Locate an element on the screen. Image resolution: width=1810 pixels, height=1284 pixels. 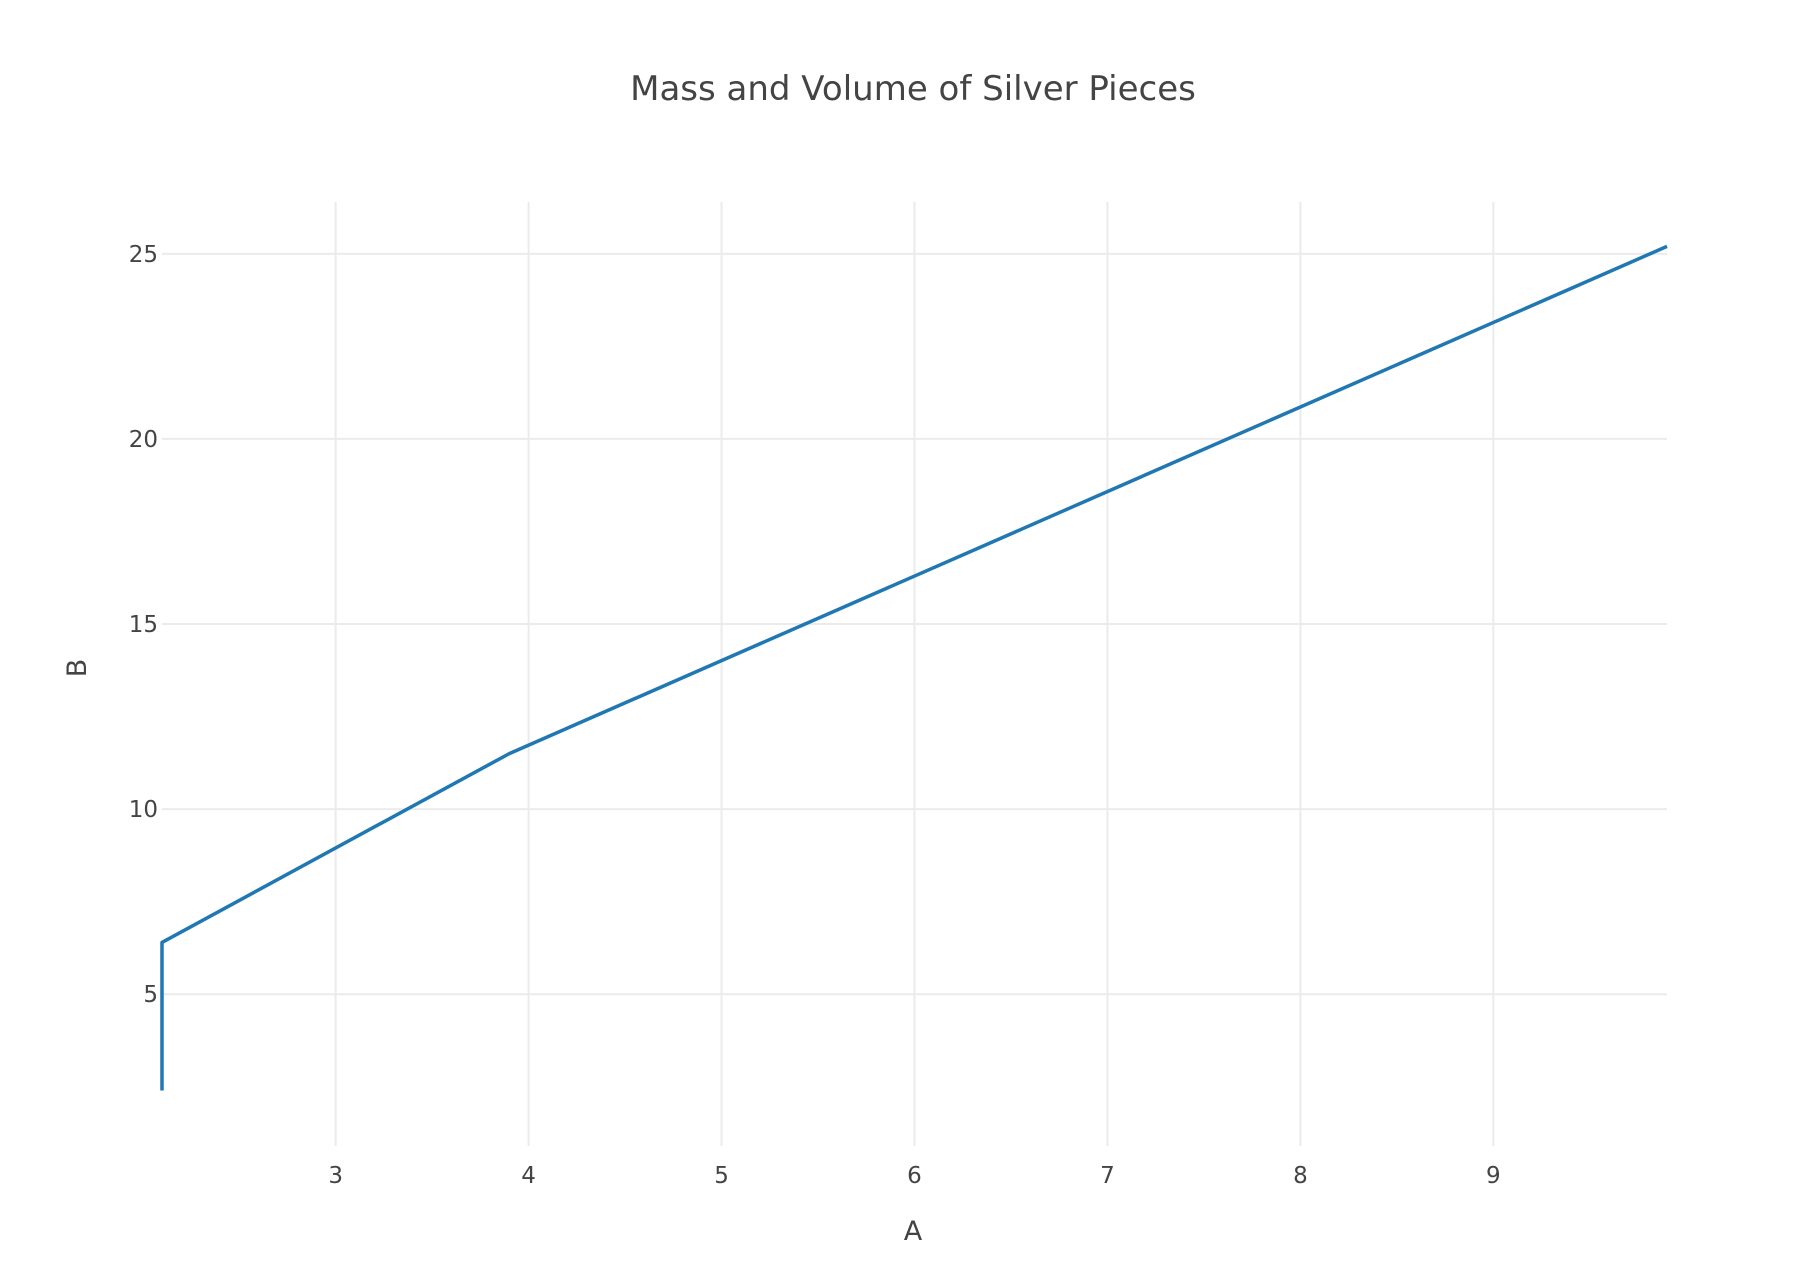
y-tick-label: 5 is located at coordinates (150, 995).